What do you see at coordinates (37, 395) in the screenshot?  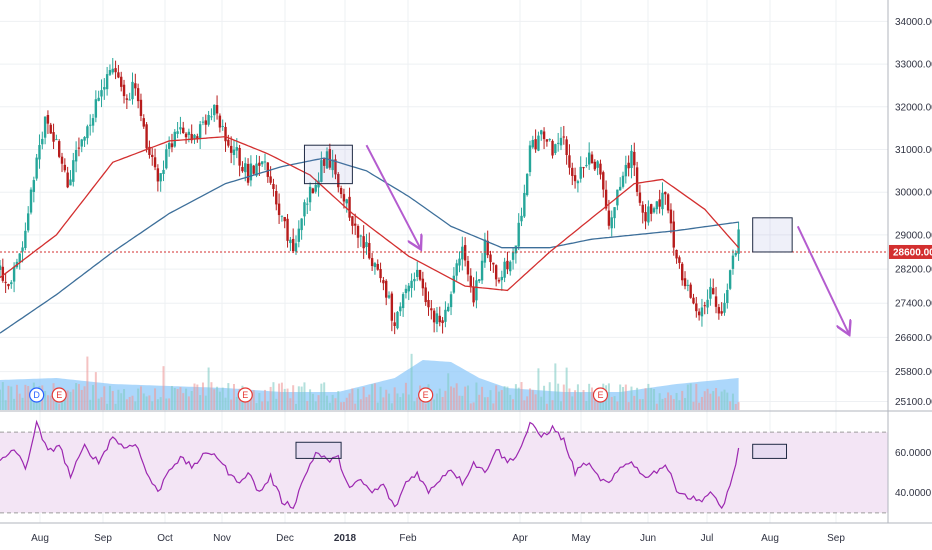 I see `dividend-event-marker: D` at bounding box center [37, 395].